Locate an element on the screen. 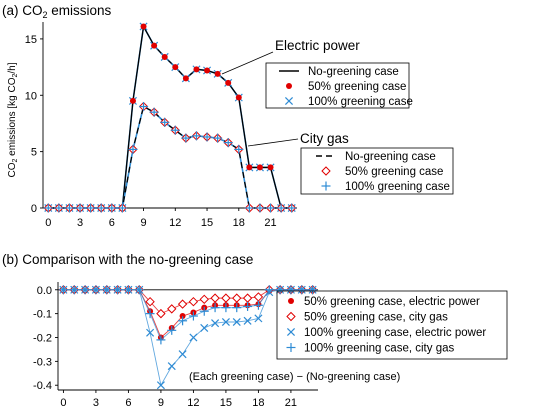 The height and width of the screenshot is (410, 550). ylabel-mid: emissions [kg CO is located at coordinates (12, 117).